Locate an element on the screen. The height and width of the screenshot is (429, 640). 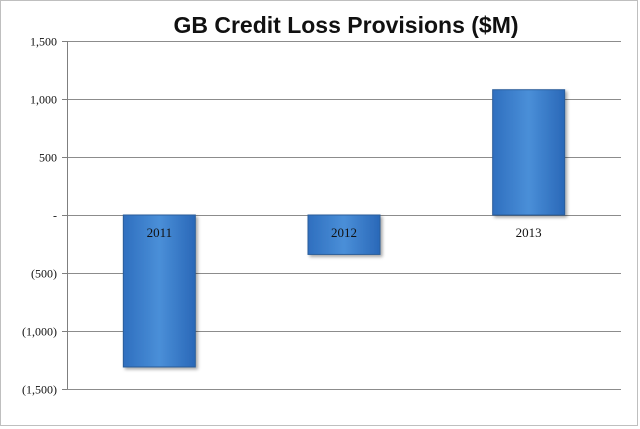
y-tick-label: 1,000 is located at coordinates (43, 100).